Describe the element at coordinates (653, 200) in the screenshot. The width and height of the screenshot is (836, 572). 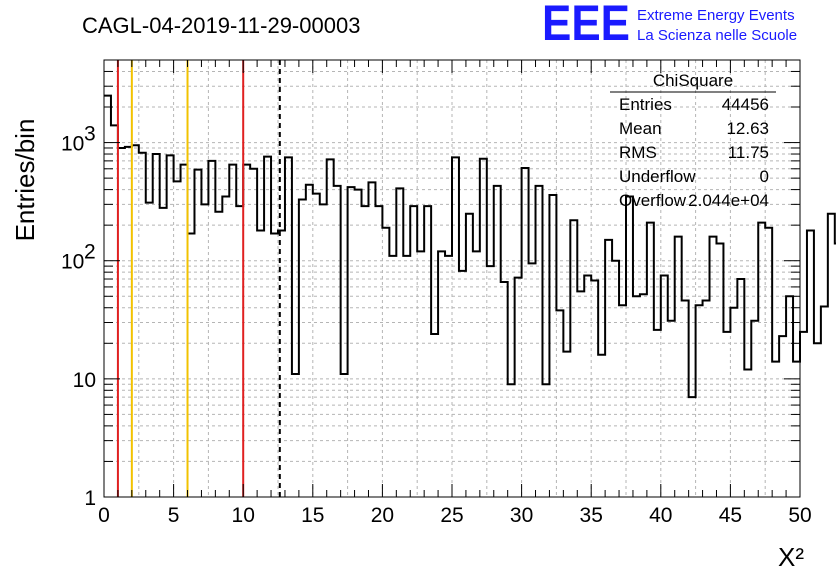
I see `stats-label: Overflow` at that location.